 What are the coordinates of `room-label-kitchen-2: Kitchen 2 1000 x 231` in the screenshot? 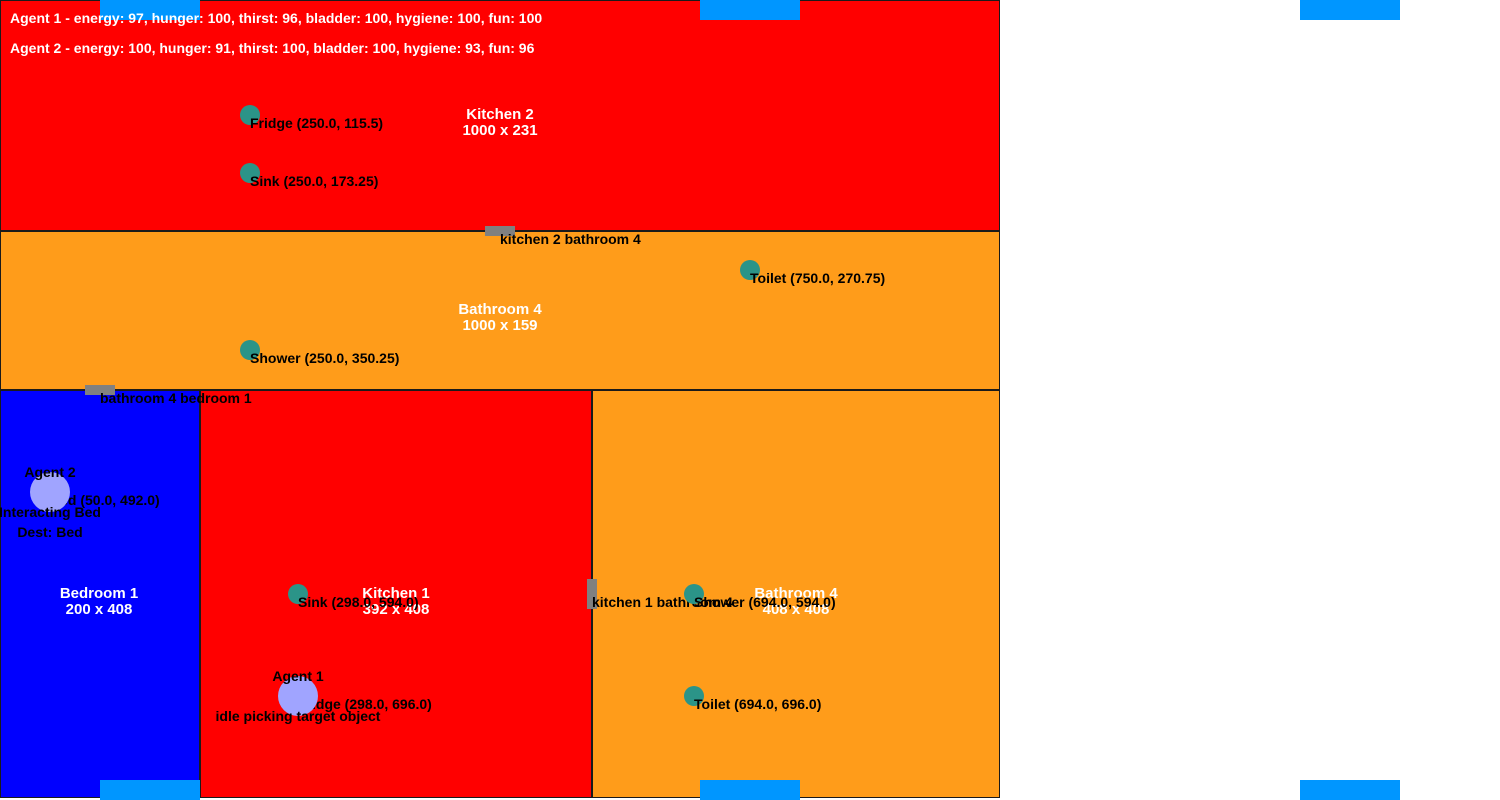 It's located at (499, 123).